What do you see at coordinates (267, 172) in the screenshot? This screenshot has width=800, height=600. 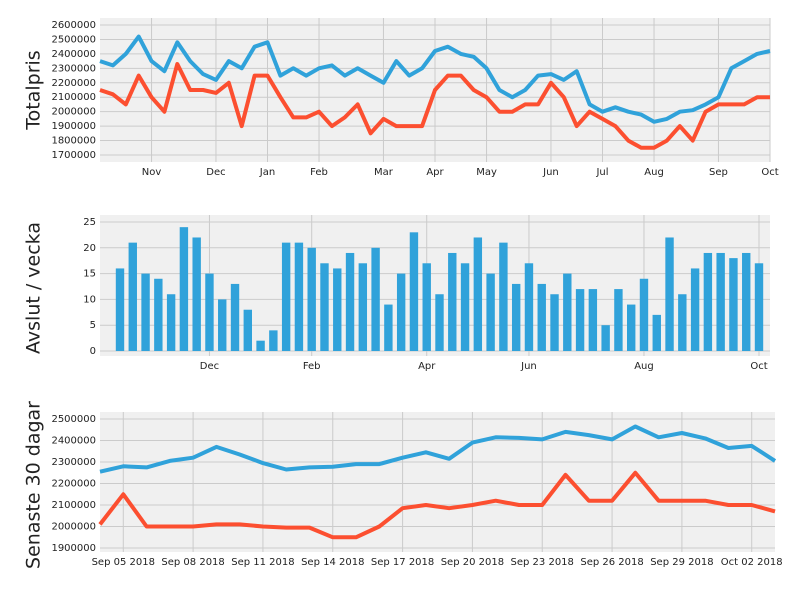 I see `x-tick-label: Jan` at bounding box center [267, 172].